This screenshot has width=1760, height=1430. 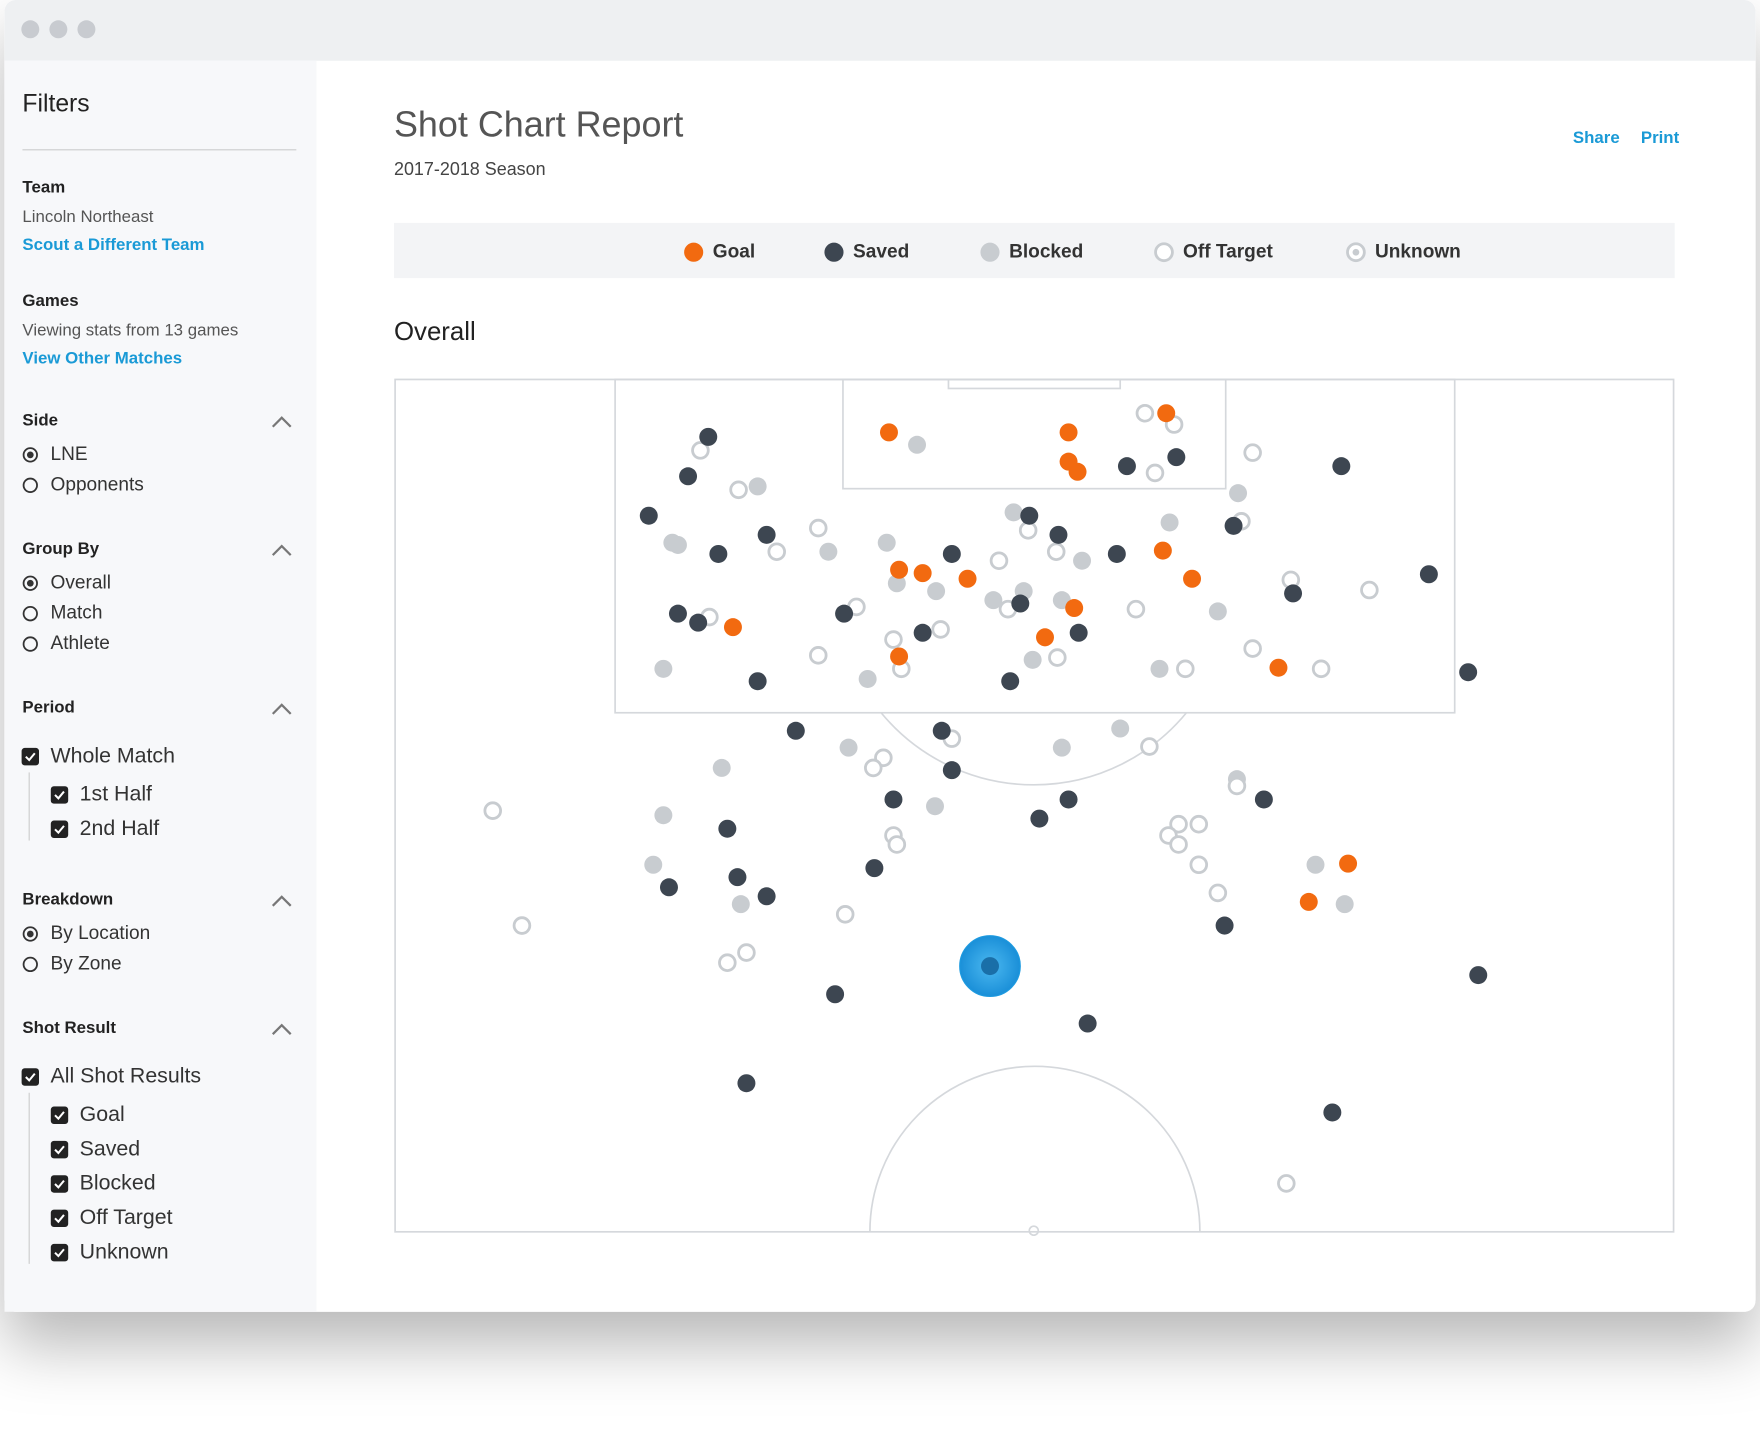 I want to click on legend-marker, so click(x=990, y=252).